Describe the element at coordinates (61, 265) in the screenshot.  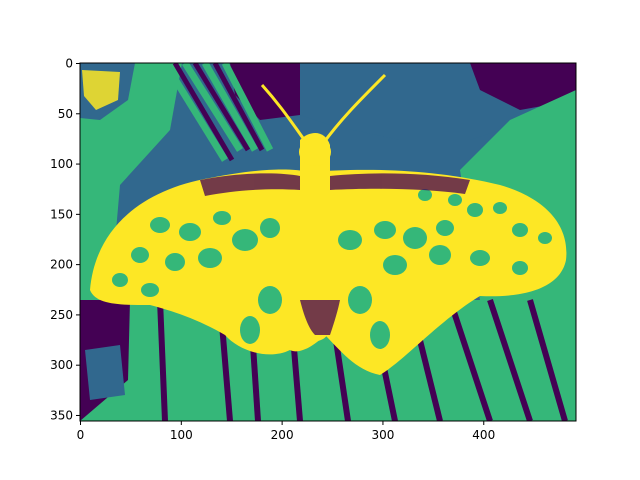
I see `y-tick-label: 200` at that location.